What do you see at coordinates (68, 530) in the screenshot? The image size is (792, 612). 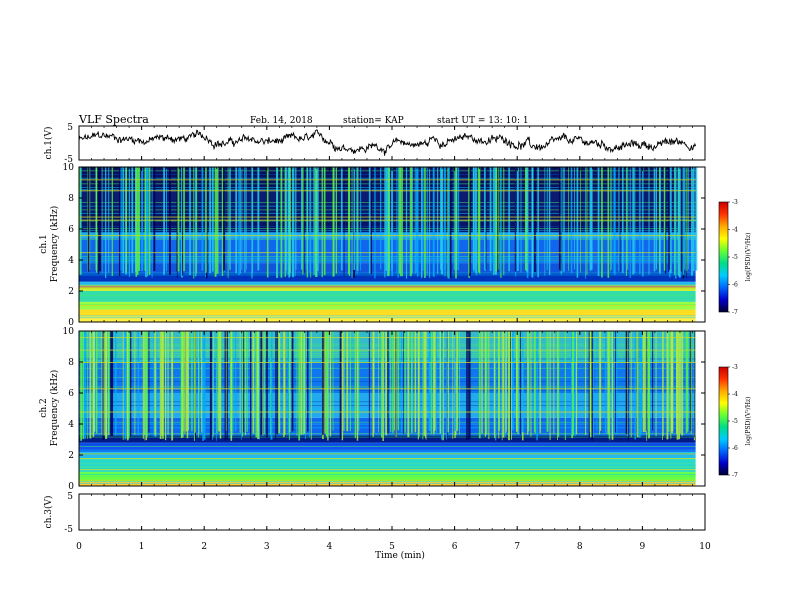 I see `ch3-ytick-bottom: -5` at bounding box center [68, 530].